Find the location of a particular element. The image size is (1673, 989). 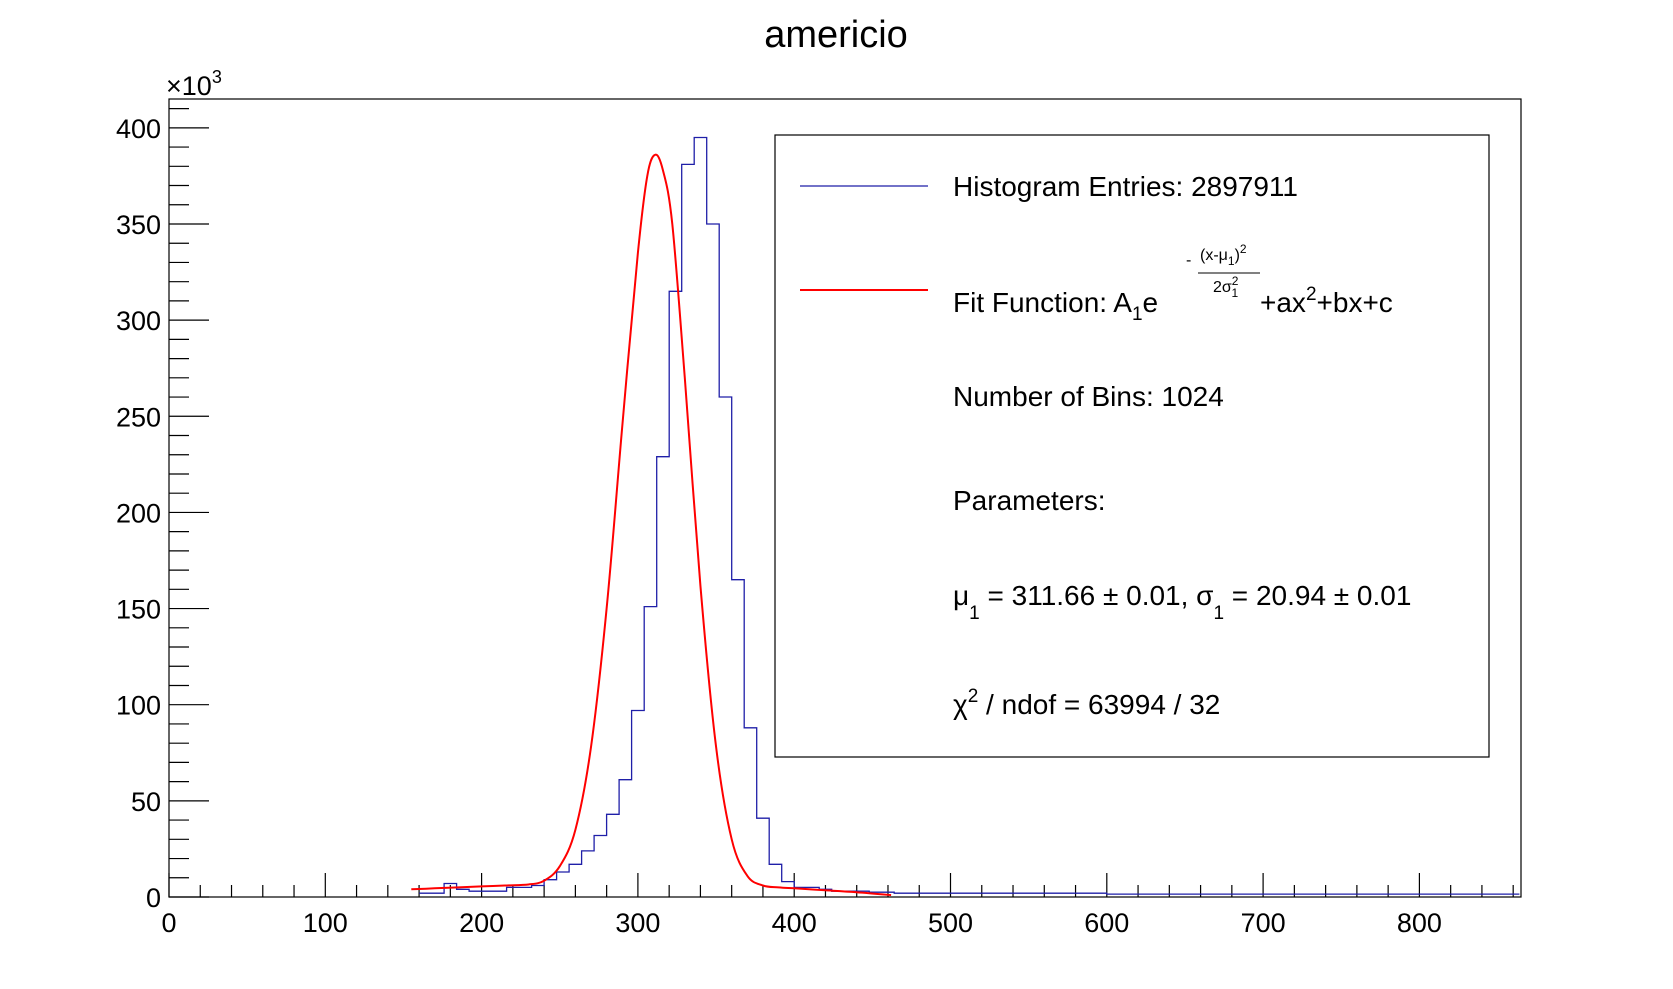

y-axis: 0 50 100 150 200 250 300 350 400 is located at coordinates (162, 510).